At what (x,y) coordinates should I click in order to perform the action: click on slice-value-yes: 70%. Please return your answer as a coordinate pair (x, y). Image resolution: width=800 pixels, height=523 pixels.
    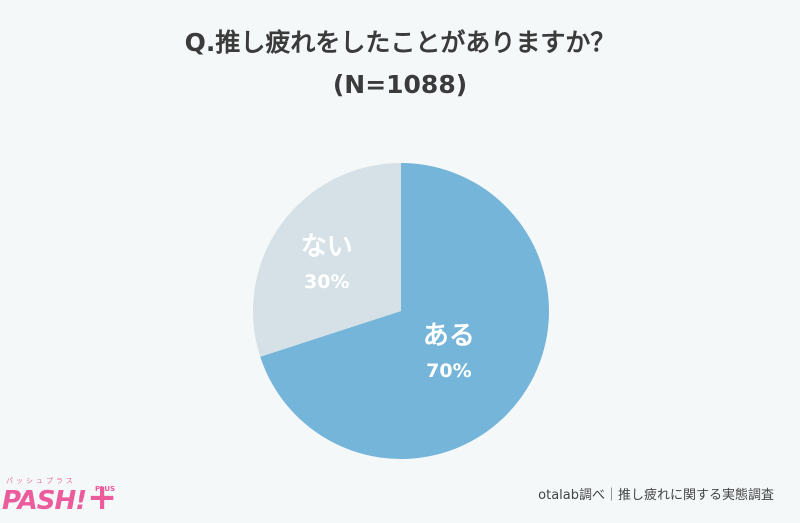
    Looking at the image, I should click on (448, 371).